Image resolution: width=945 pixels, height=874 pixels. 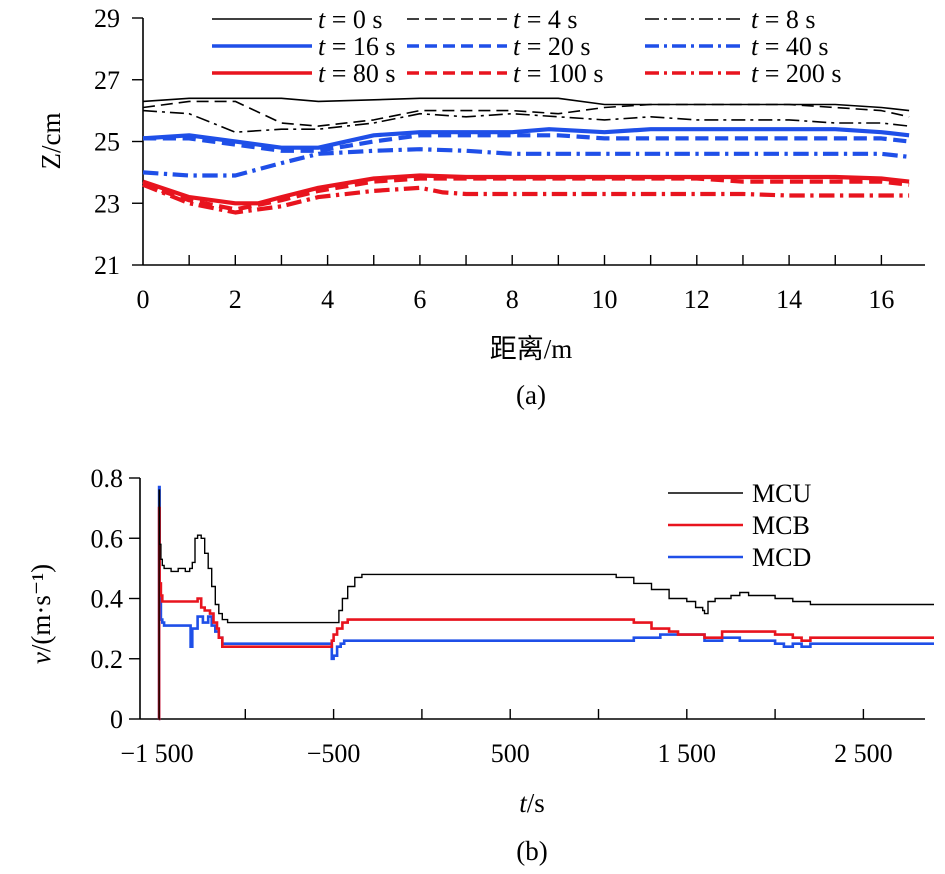 What do you see at coordinates (107, 203) in the screenshot?
I see `panel-a-ytick-label: 23` at bounding box center [107, 203].